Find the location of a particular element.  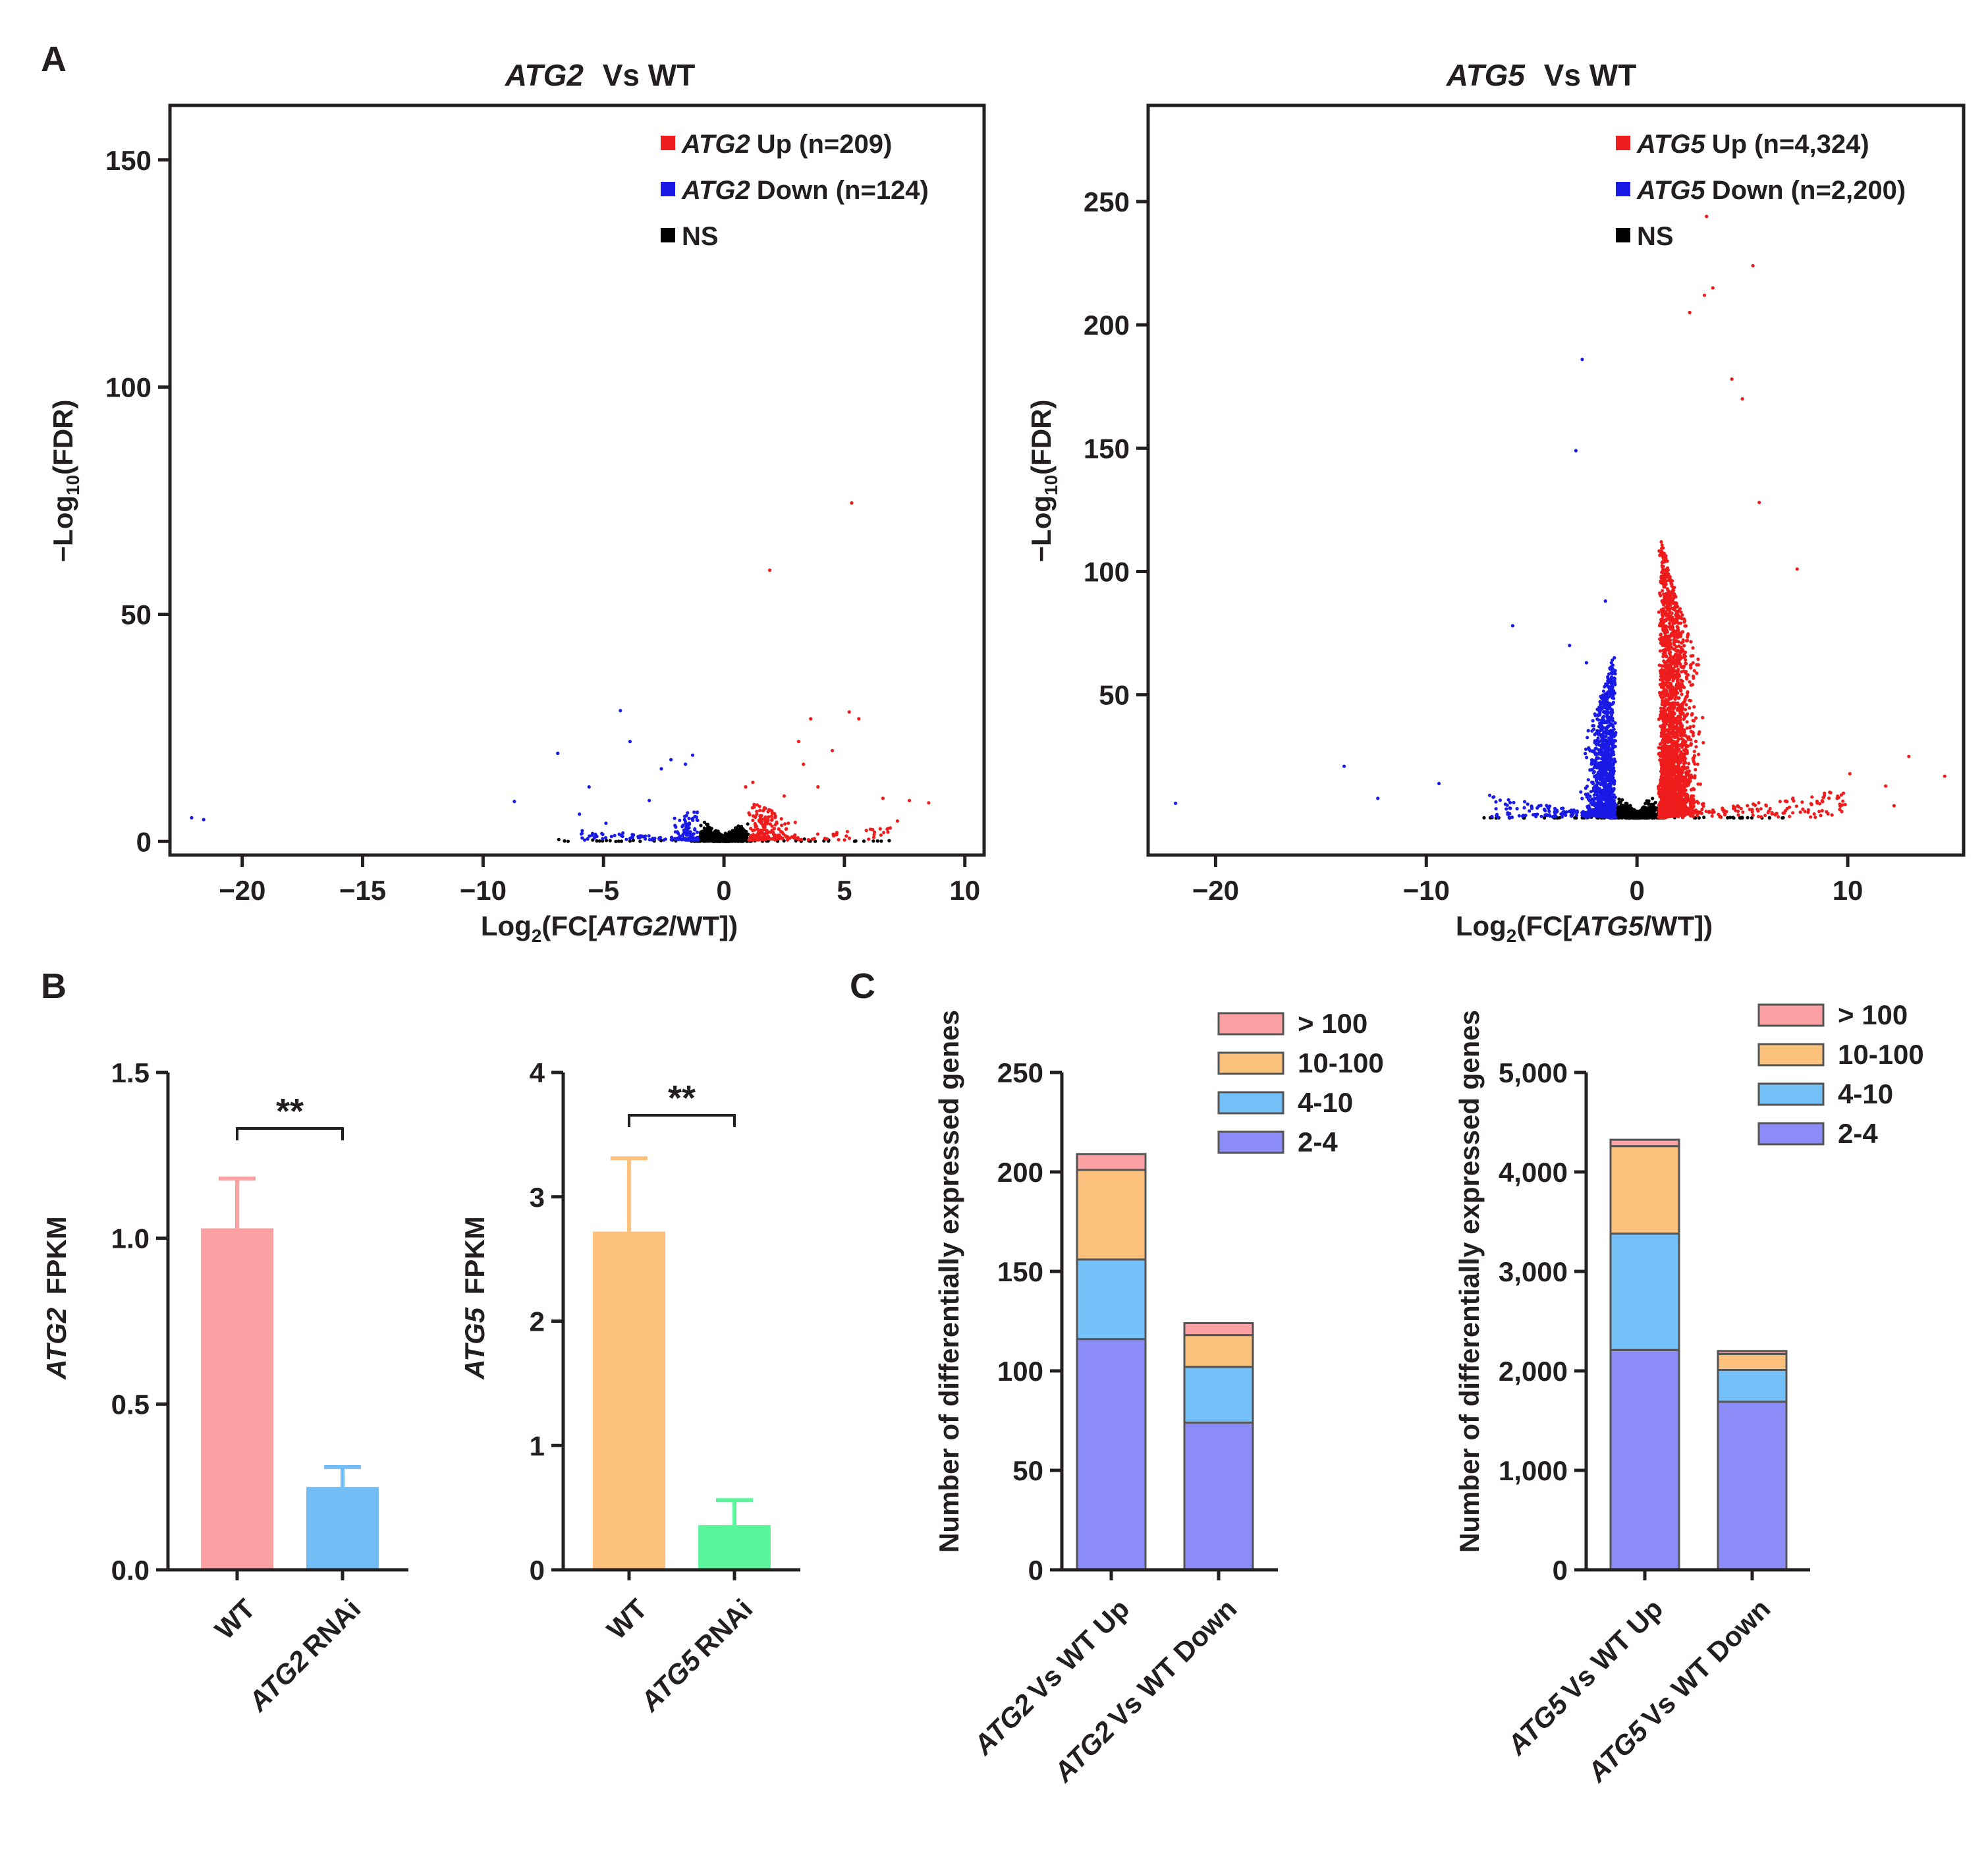

legend-label: Up (n=209) is located at coordinates (825, 144).